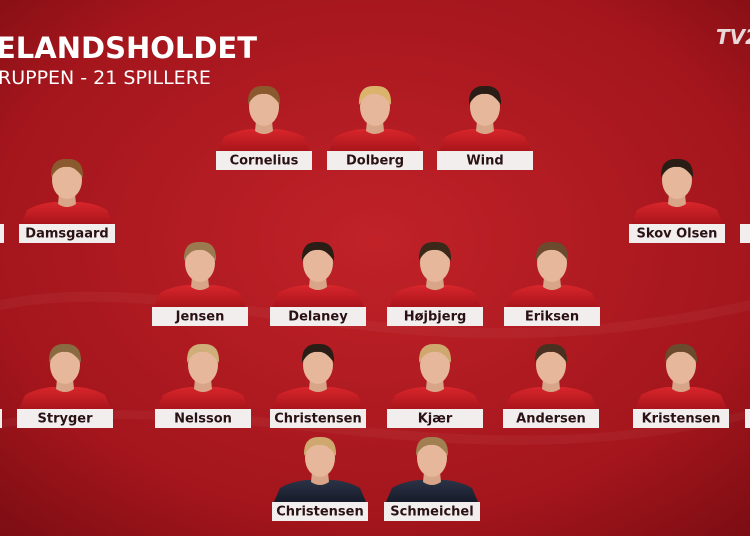 This screenshot has height=536, width=750. Describe the element at coordinates (552, 283) in the screenshot. I see `player-card: Eriksen` at that location.